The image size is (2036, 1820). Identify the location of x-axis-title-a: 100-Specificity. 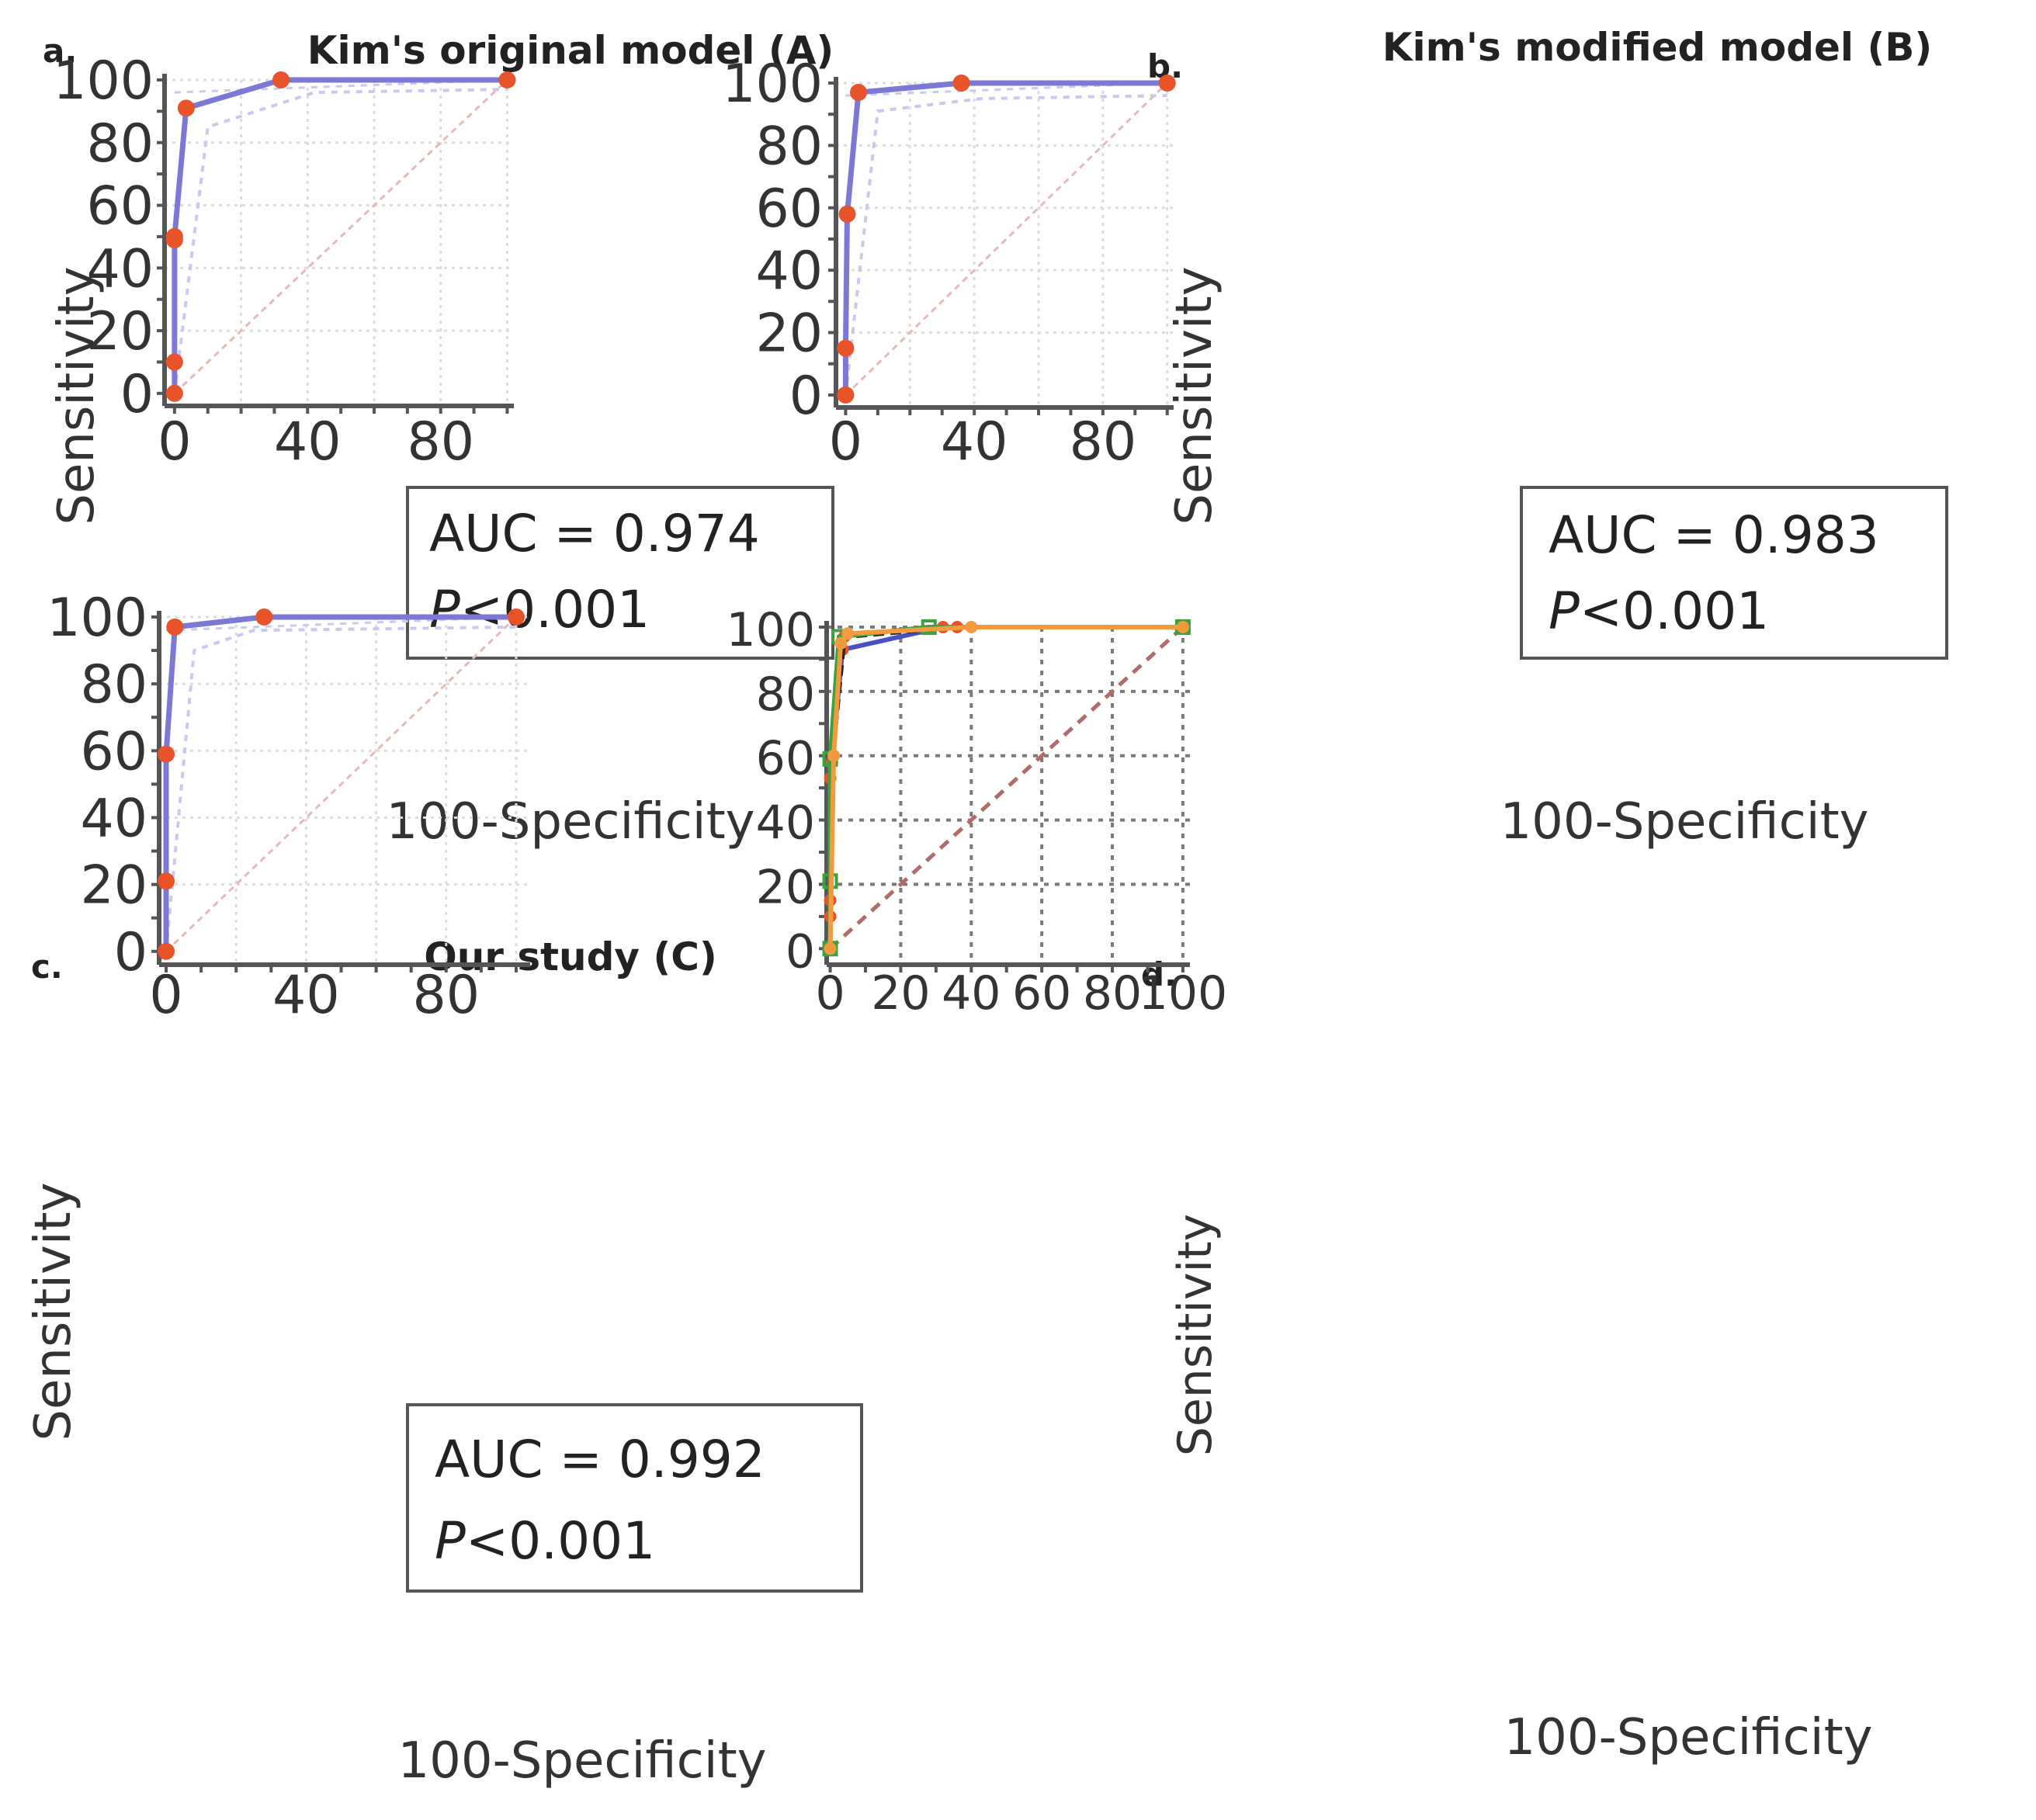
(570, 822).